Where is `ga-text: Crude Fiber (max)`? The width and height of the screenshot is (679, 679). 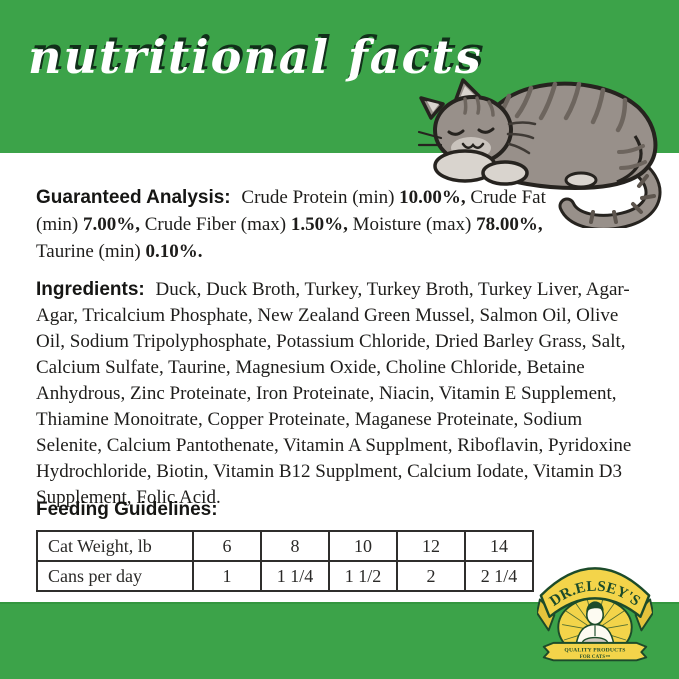
ga-text: Crude Fiber (max) is located at coordinates (215, 224).